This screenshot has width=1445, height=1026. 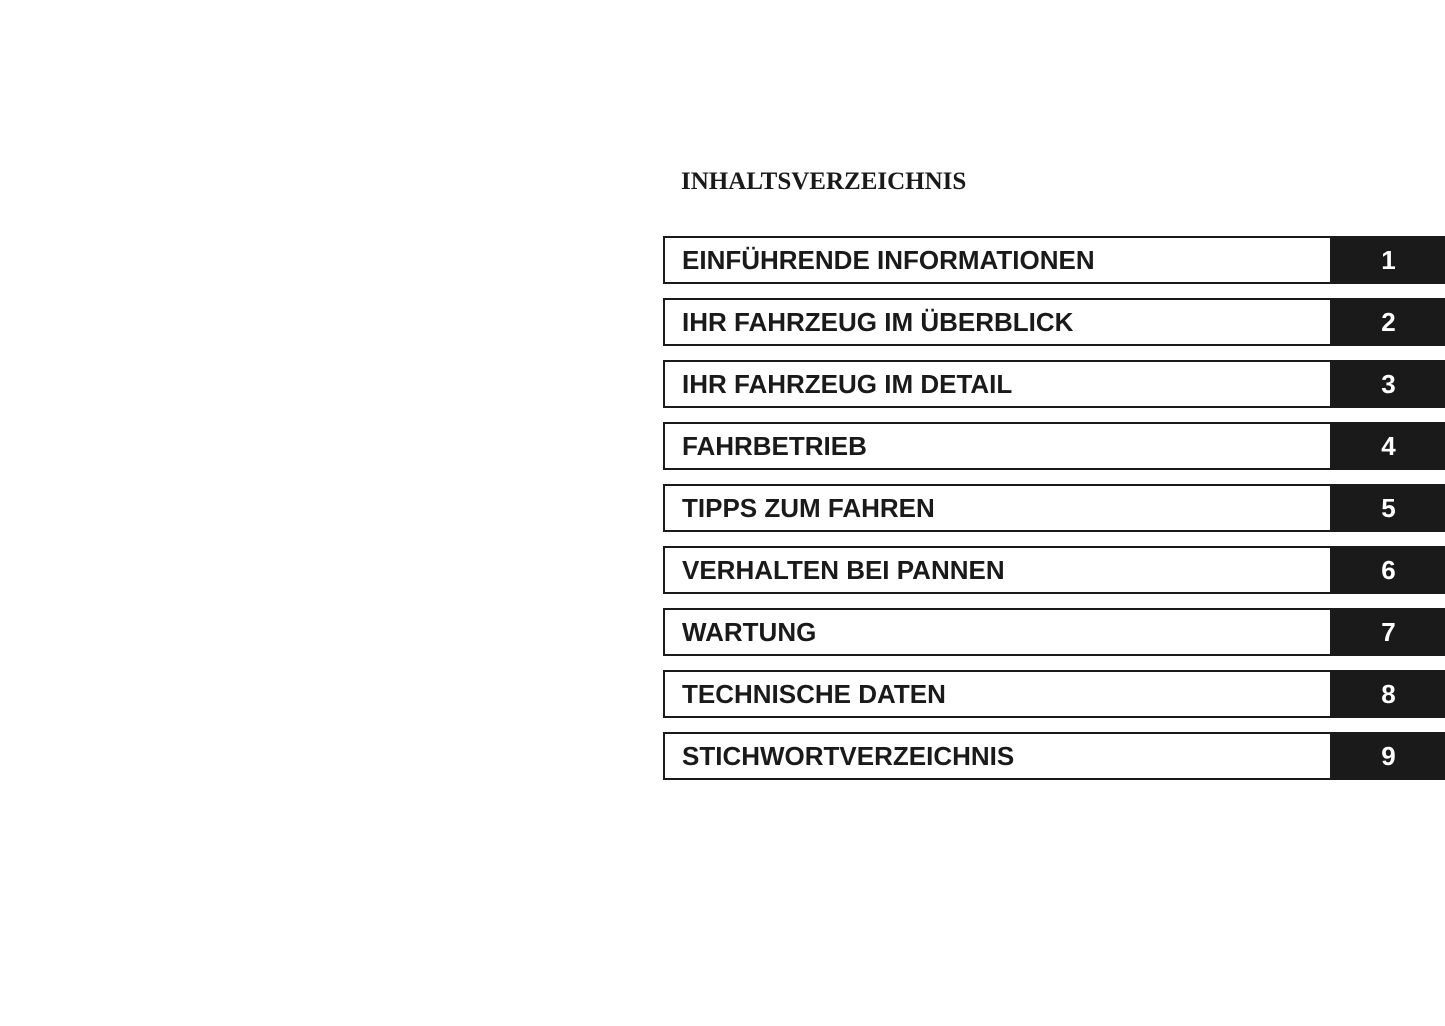 What do you see at coordinates (1387, 694) in the screenshot?
I see `chapter-number-tab: 8` at bounding box center [1387, 694].